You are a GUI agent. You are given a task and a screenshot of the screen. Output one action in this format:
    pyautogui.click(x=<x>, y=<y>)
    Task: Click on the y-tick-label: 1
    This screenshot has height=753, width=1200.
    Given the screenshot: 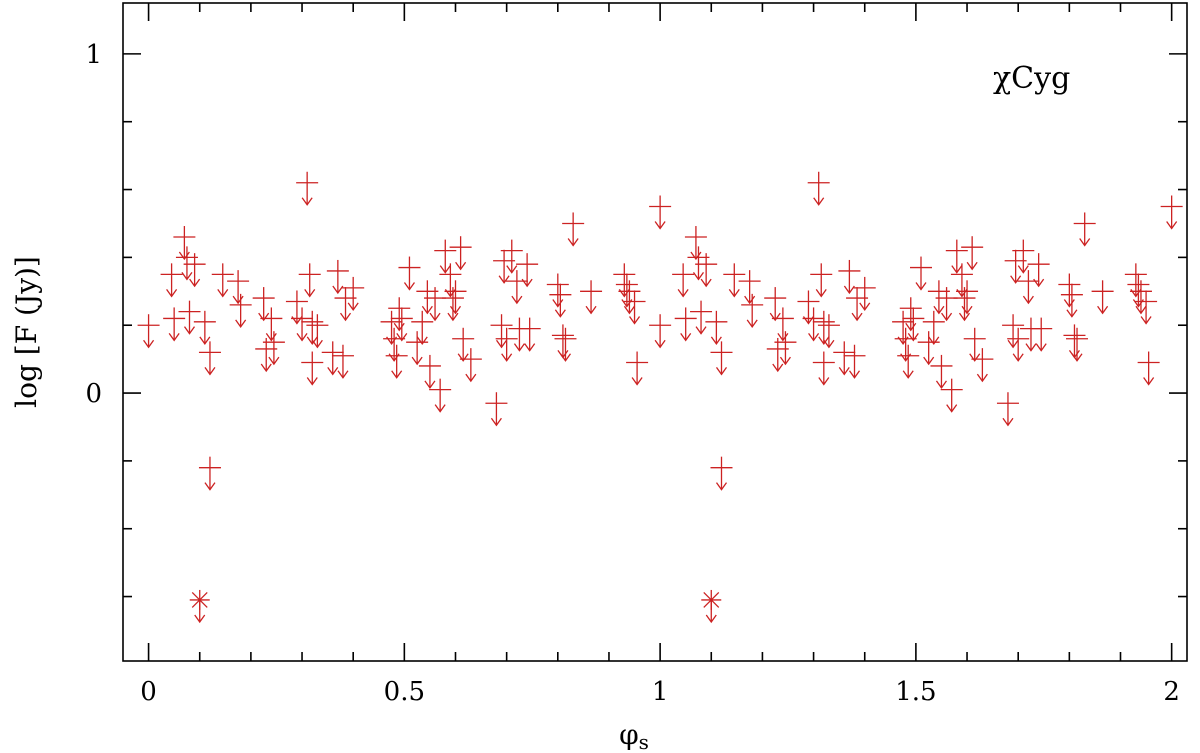 What is the action you would take?
    pyautogui.click(x=93, y=55)
    